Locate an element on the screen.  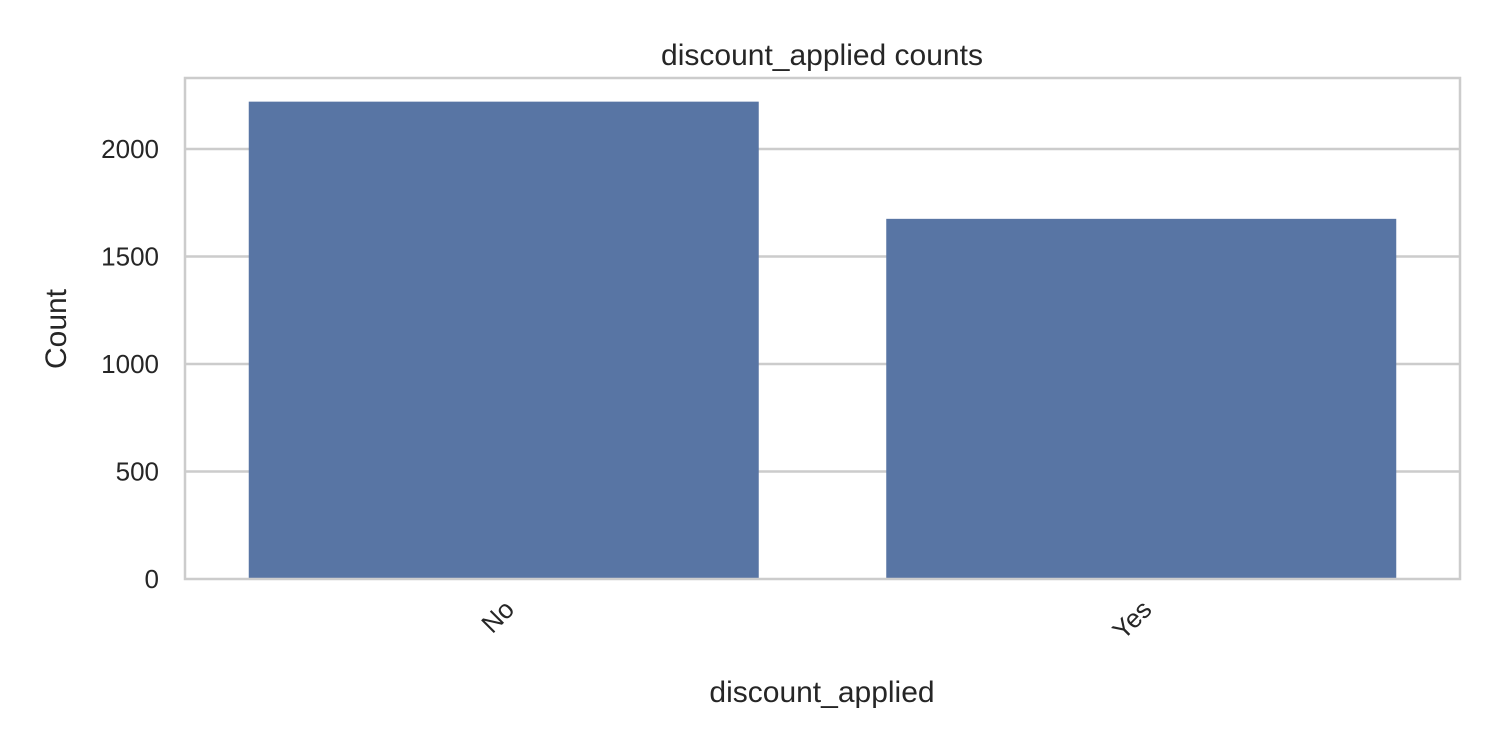
y-tick-labels: 0 500 1000 1500 2000 is located at coordinates (130, 364).